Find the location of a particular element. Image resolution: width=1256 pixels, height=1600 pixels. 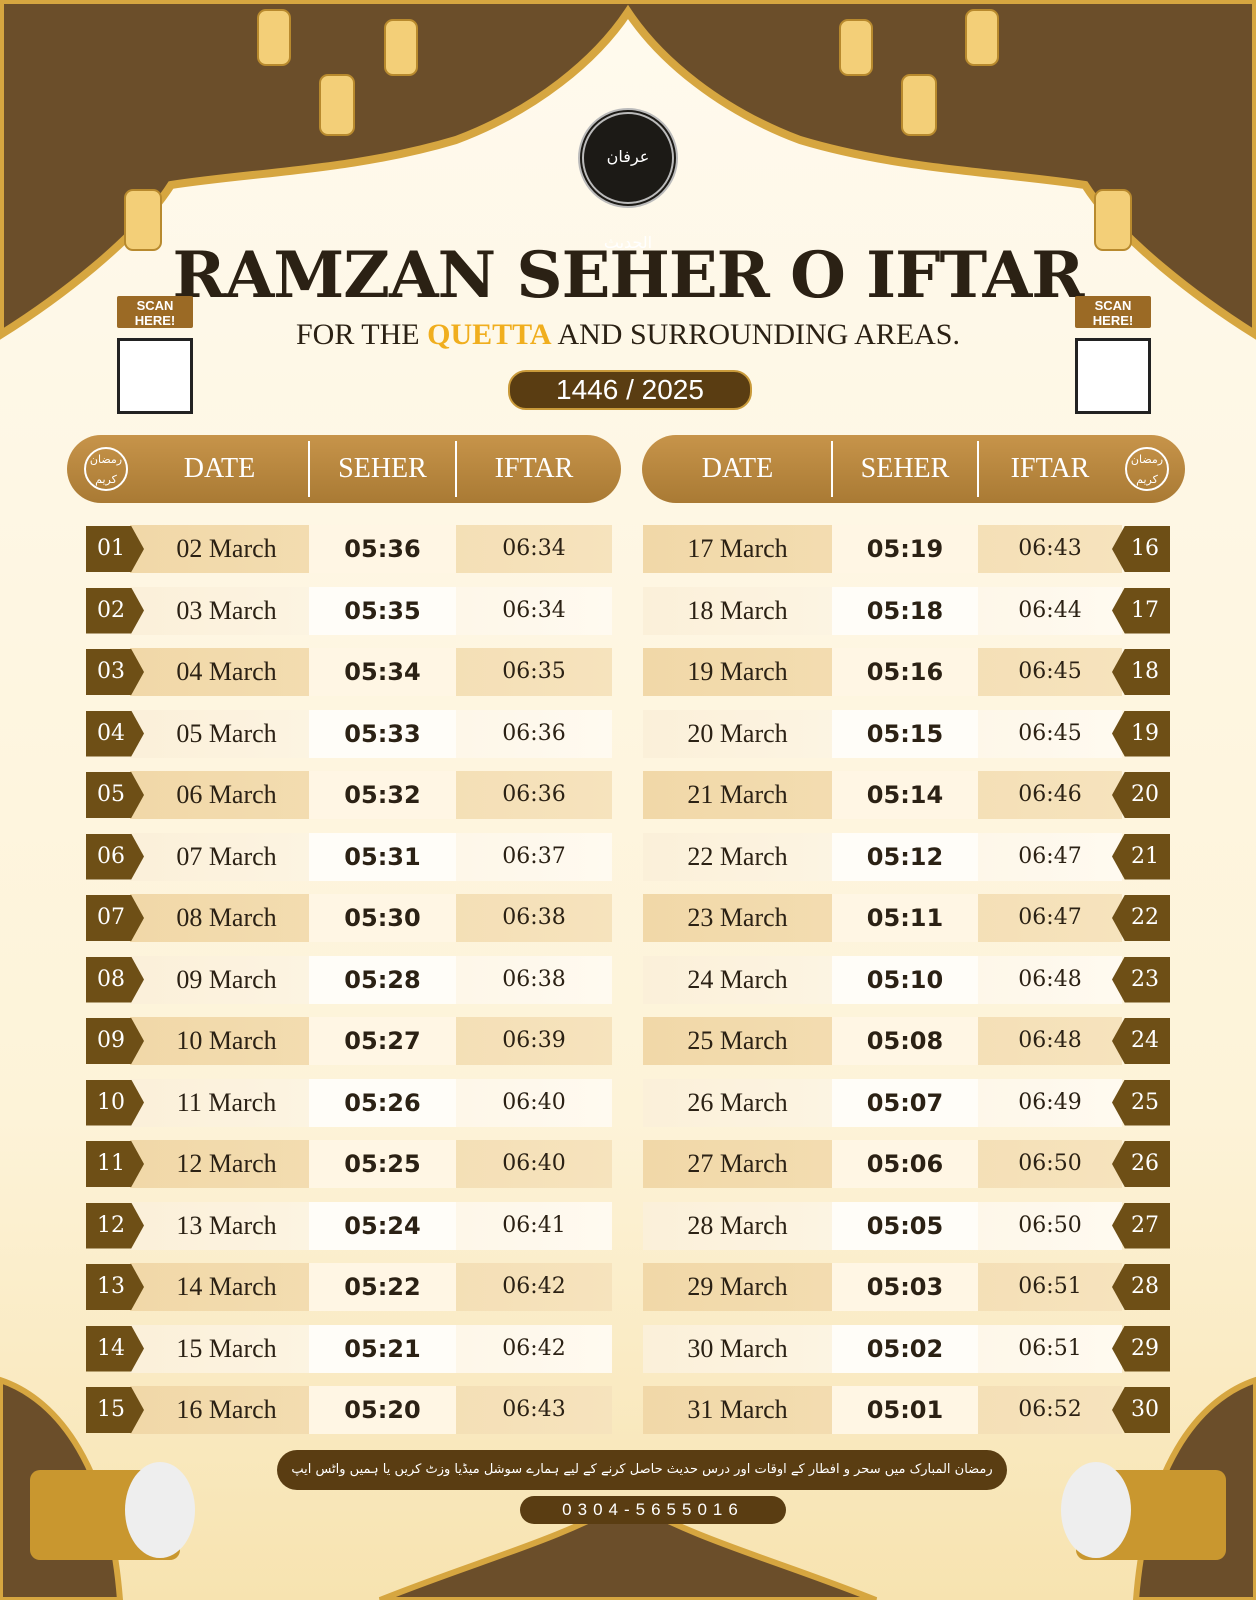

seher-cell: 05:22 is located at coordinates (382, 1287).